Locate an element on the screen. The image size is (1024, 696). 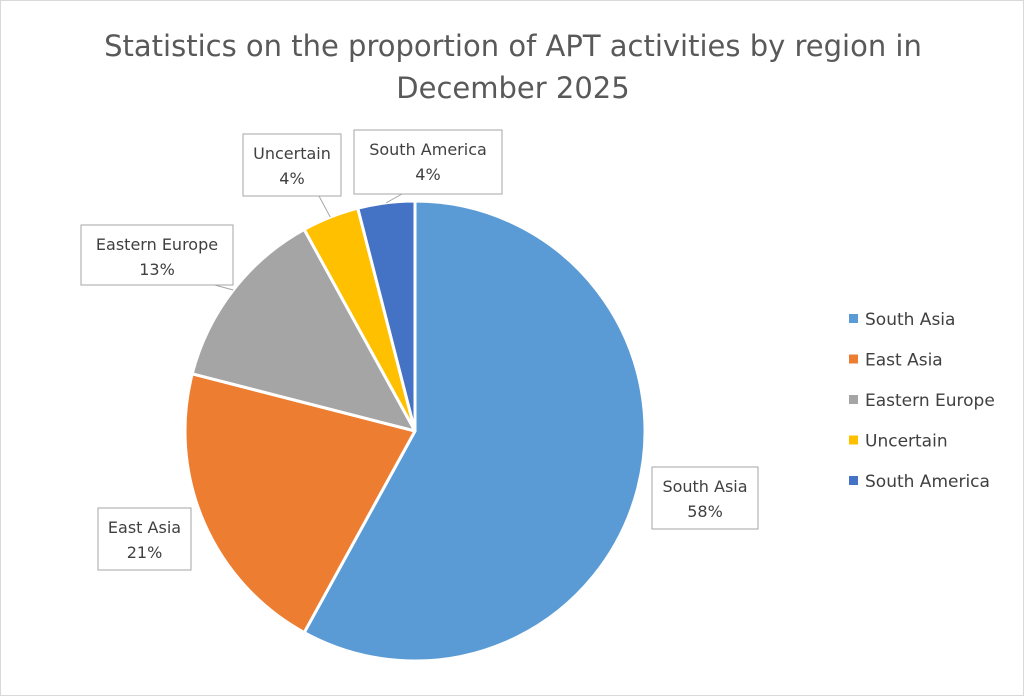
callout-eastern-europe: Eastern Europe 13% is located at coordinates (157, 255).